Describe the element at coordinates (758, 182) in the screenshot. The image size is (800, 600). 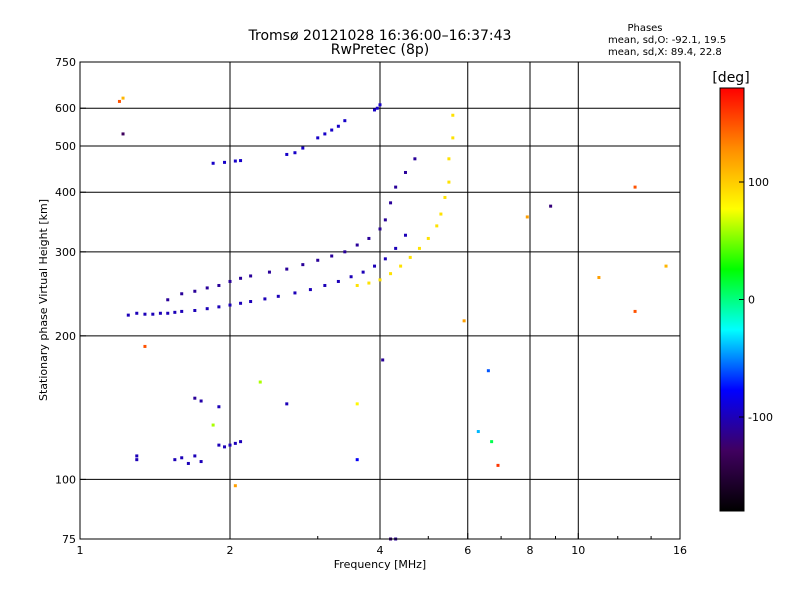
I see `colorbar-tick-label: 100` at that location.